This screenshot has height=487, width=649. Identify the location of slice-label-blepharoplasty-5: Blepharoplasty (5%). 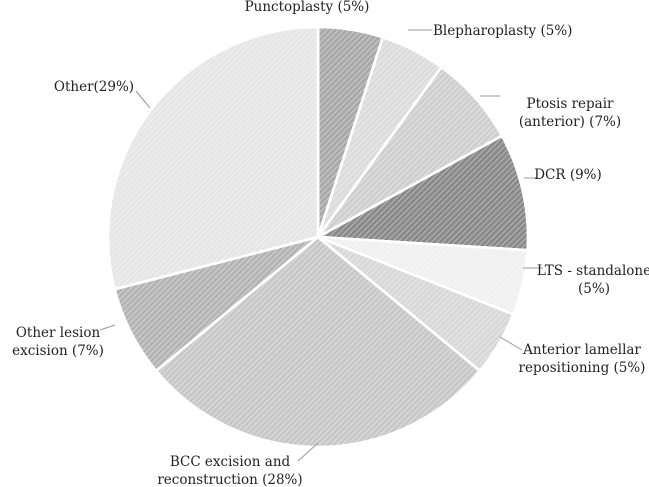
(502, 31).